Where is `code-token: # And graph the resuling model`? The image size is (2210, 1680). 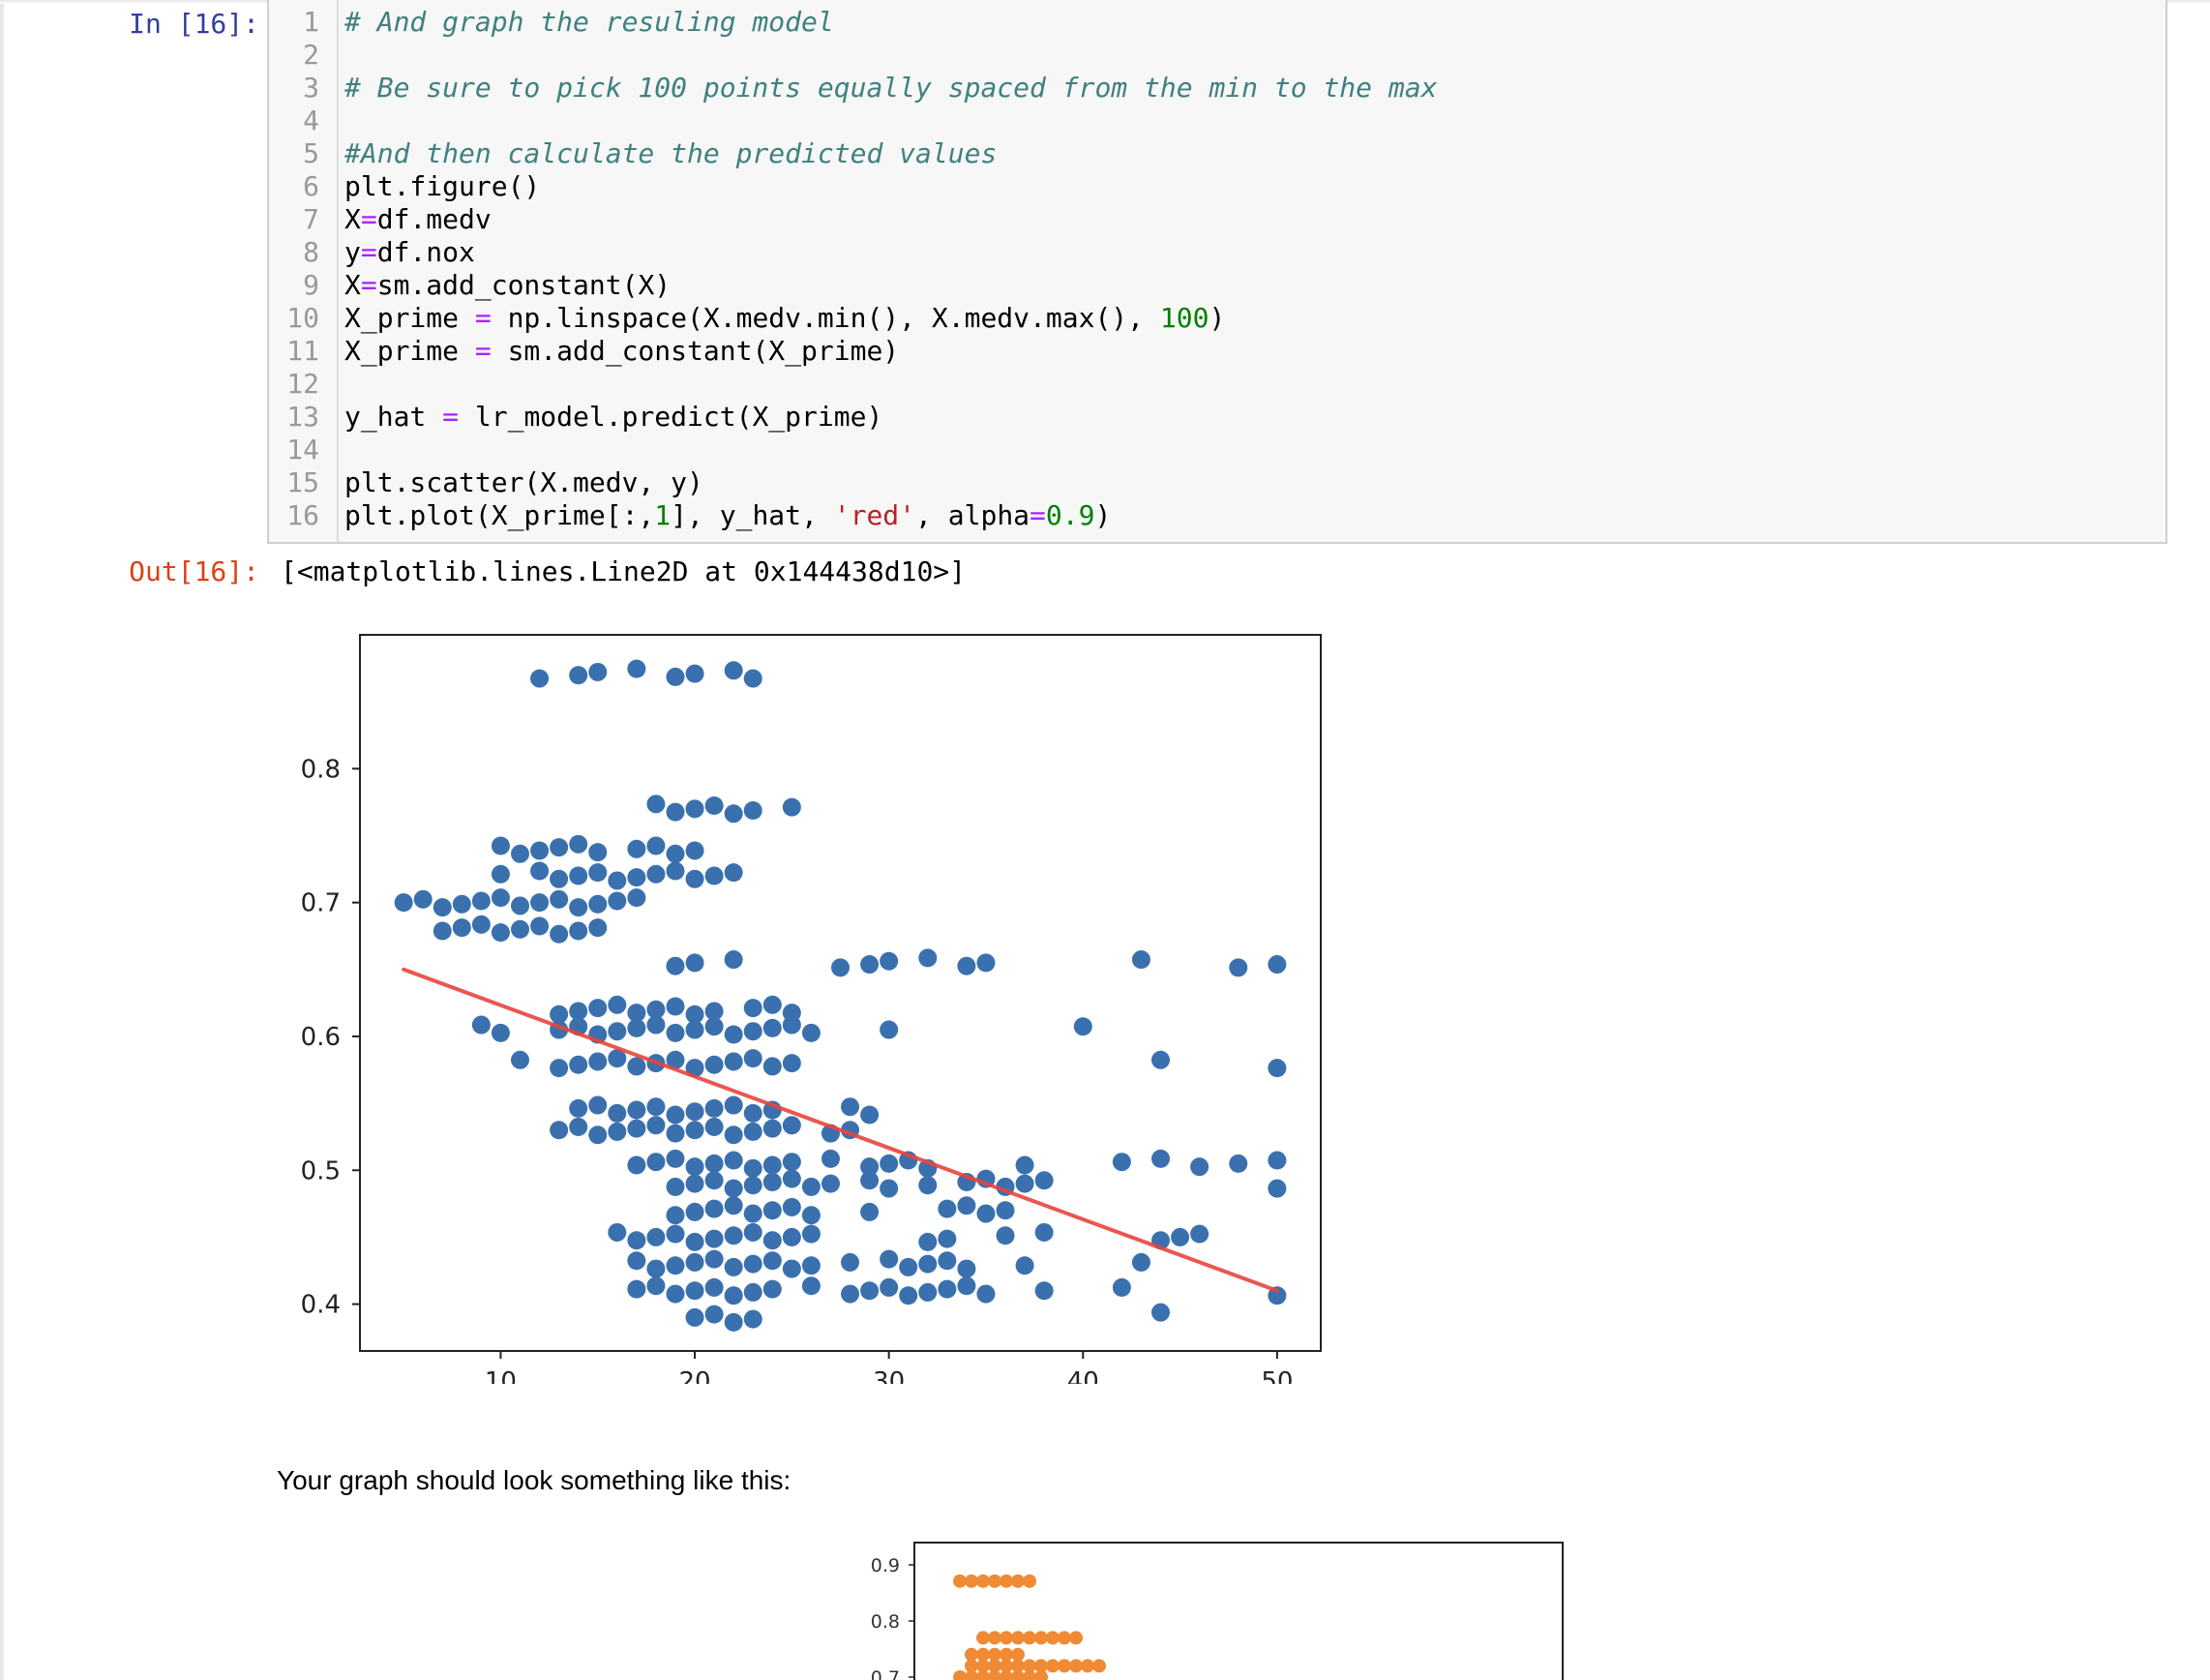 code-token: # And graph the resuling model is located at coordinates (589, 22).